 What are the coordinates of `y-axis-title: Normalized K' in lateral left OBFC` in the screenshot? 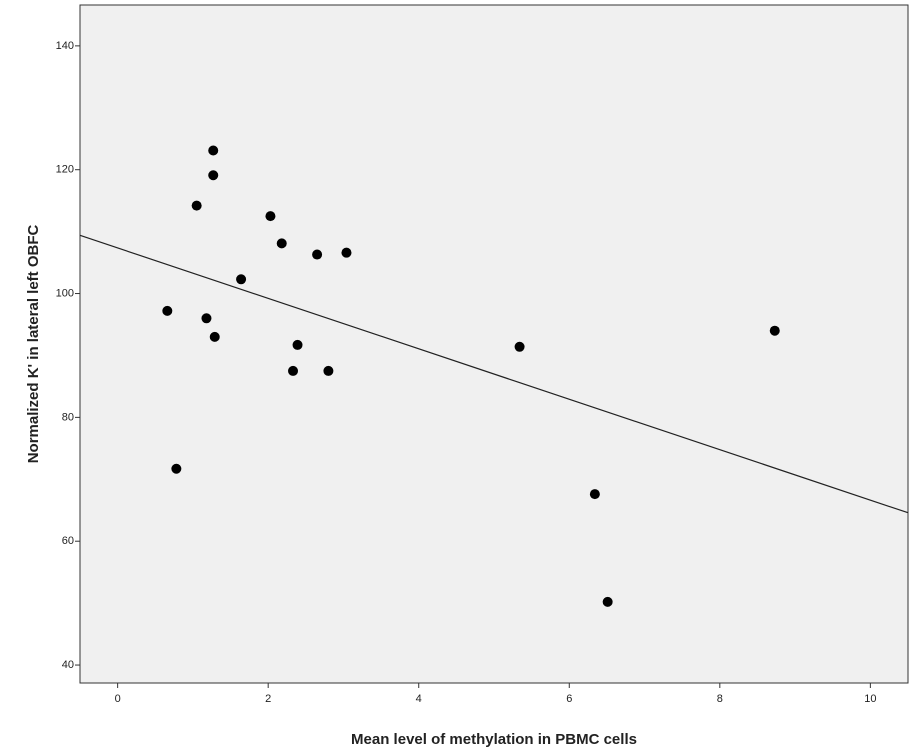 It's located at (33, 344).